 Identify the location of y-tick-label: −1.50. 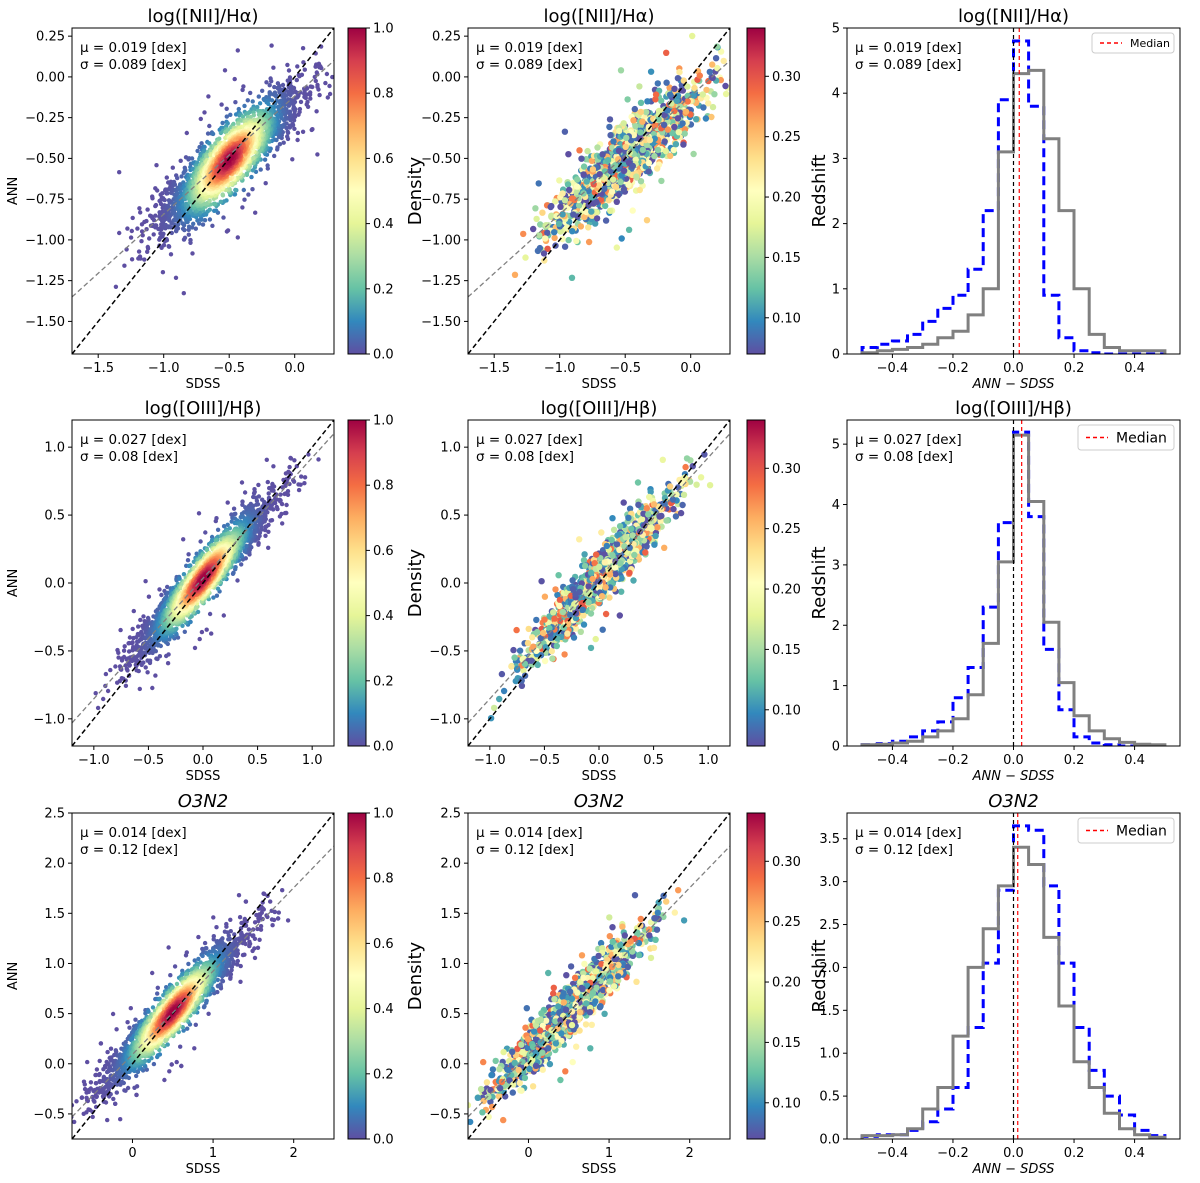
(441, 322).